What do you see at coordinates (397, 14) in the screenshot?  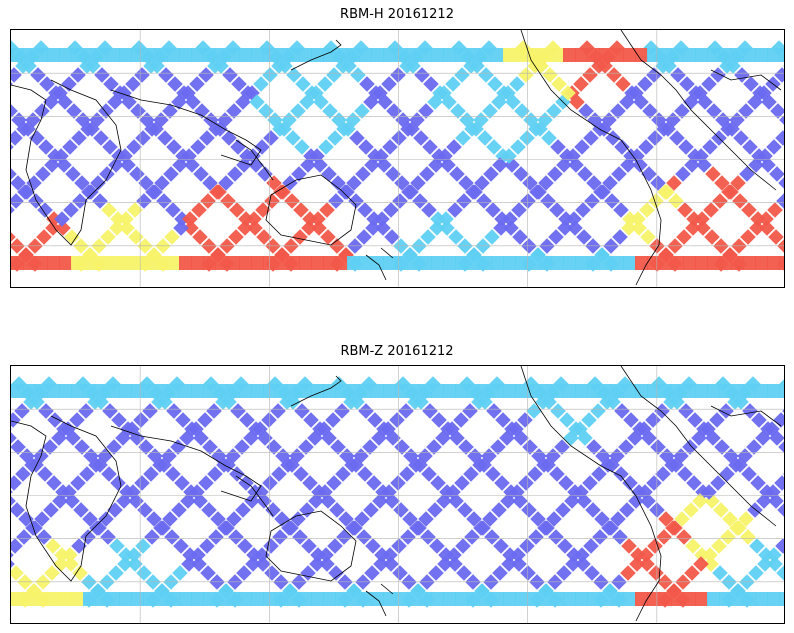 I see `panel-title: RBM-H 20161212` at bounding box center [397, 14].